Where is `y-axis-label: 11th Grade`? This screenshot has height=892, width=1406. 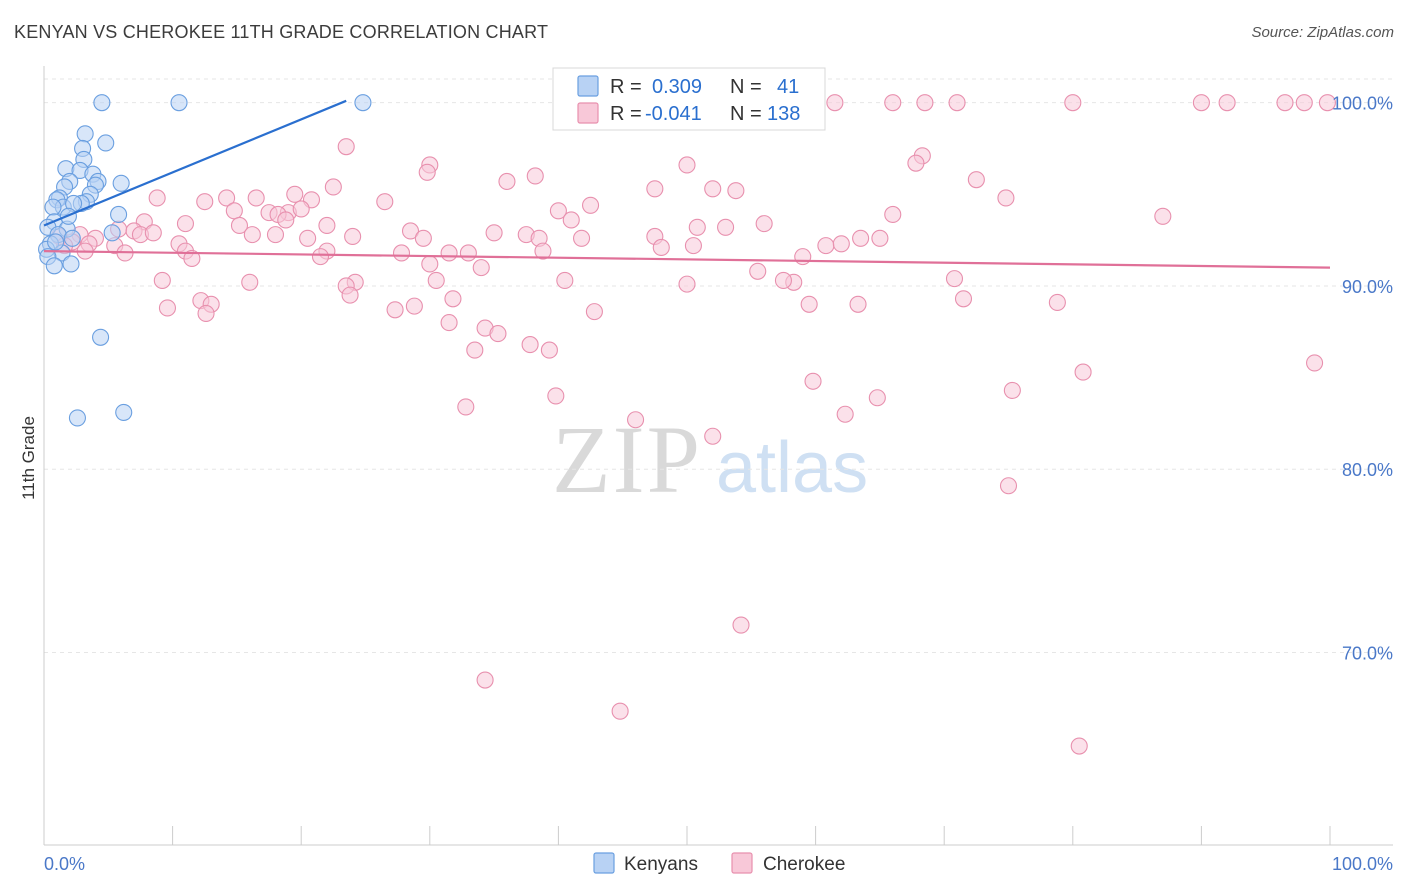 y-axis-label: 11th Grade is located at coordinates (28, 458).